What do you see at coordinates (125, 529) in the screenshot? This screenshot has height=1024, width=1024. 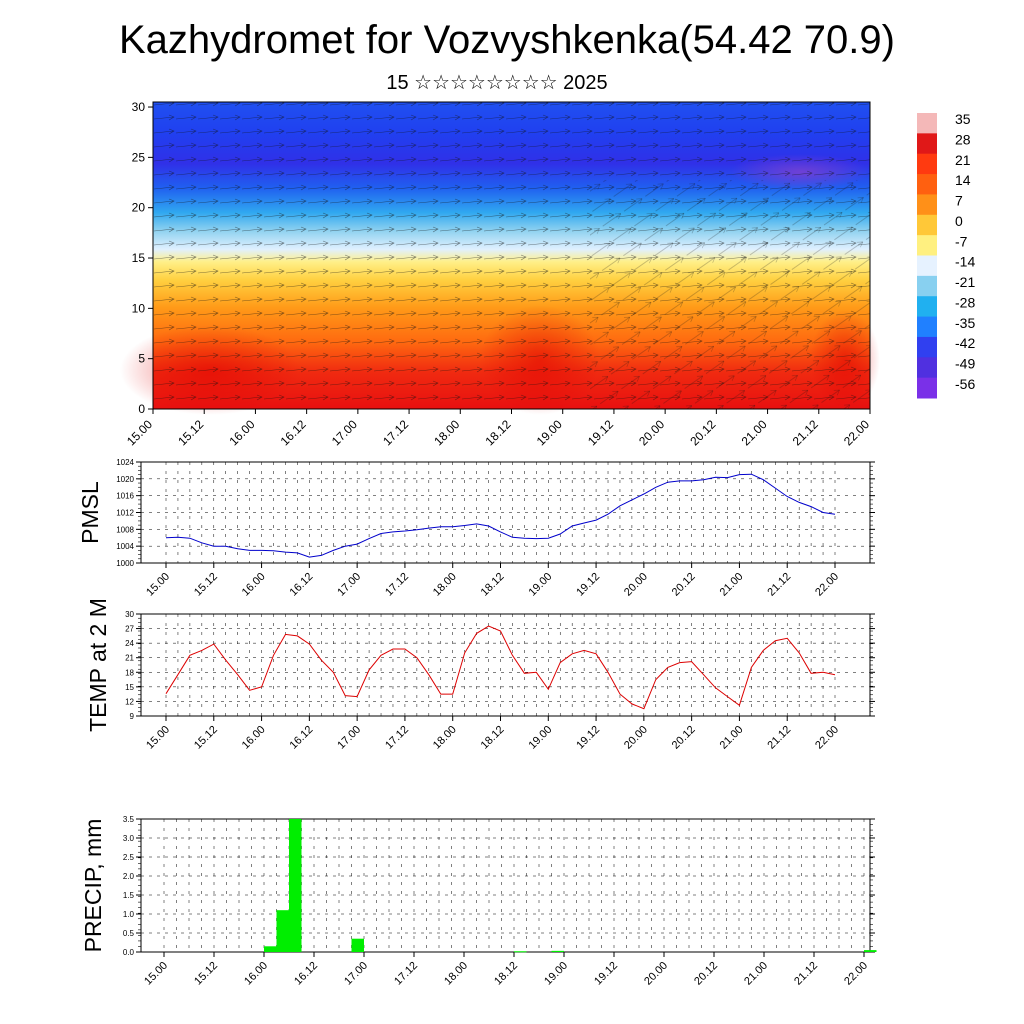 I see `pmsl-chart-ytick-label: 1008` at bounding box center [125, 529].